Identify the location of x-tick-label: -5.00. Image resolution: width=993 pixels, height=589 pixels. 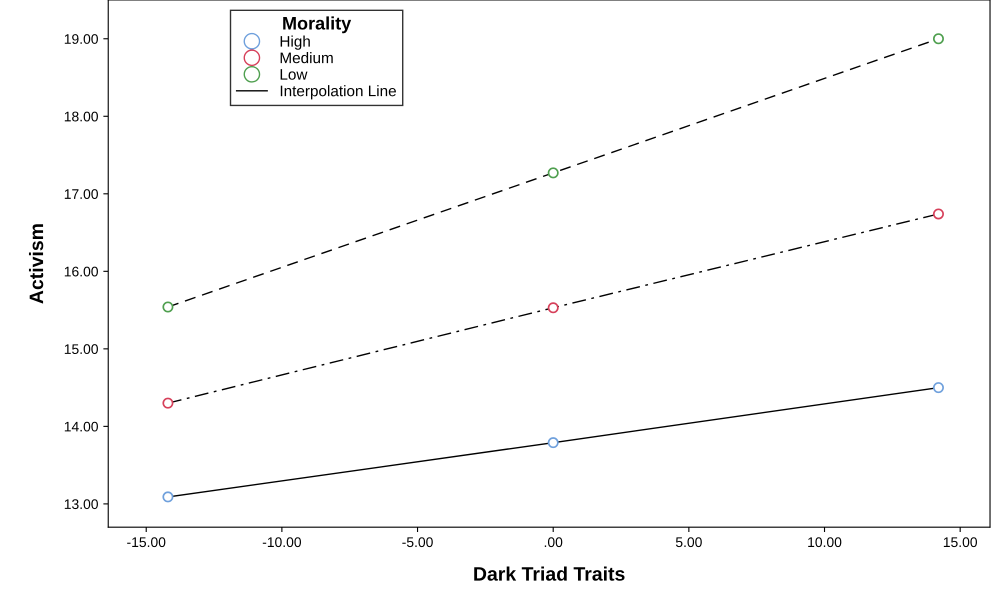
(417, 542).